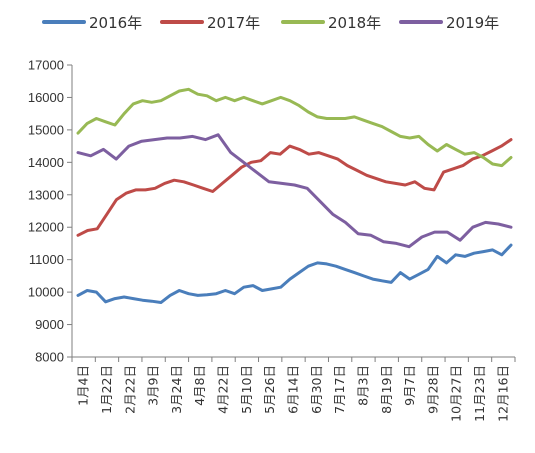 The width and height of the screenshot is (535, 453). Describe the element at coordinates (246, 389) in the screenshot. I see `x-tick-label: 5月10日` at that location.